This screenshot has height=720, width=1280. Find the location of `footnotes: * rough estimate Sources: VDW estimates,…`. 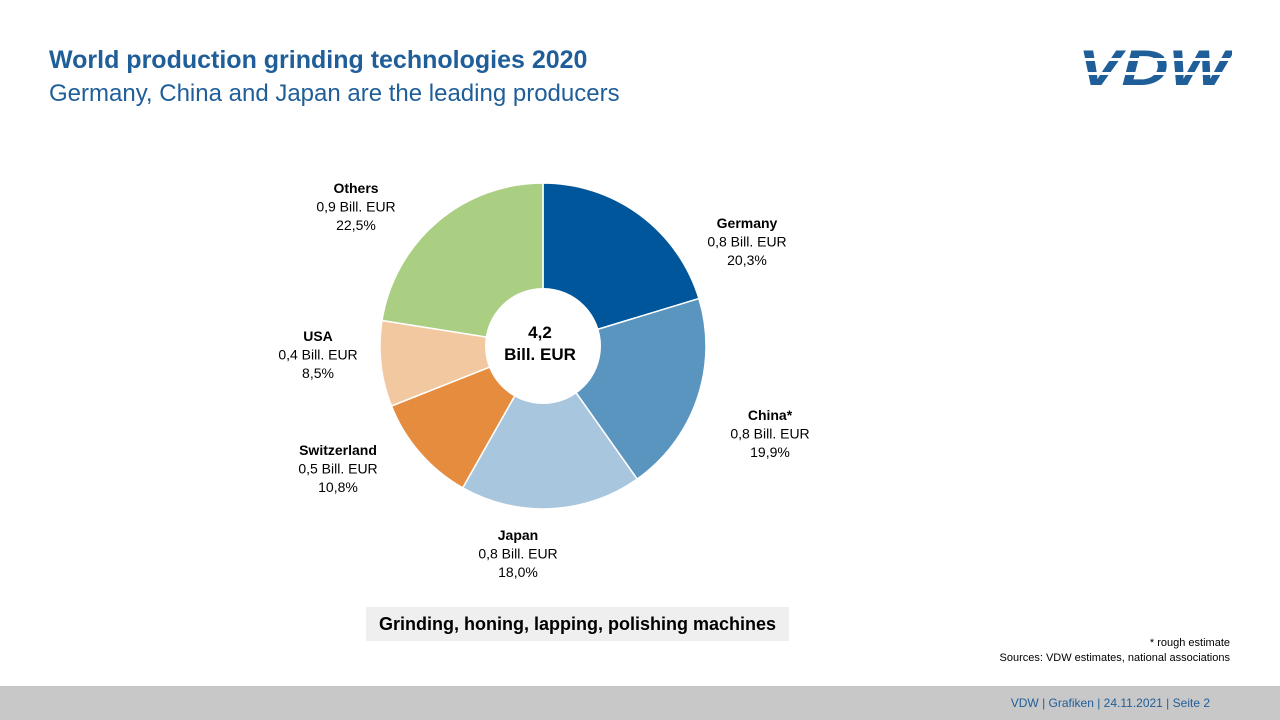

footnotes: * rough estimate Sources: VDW estimates,… is located at coordinates (1115, 651).